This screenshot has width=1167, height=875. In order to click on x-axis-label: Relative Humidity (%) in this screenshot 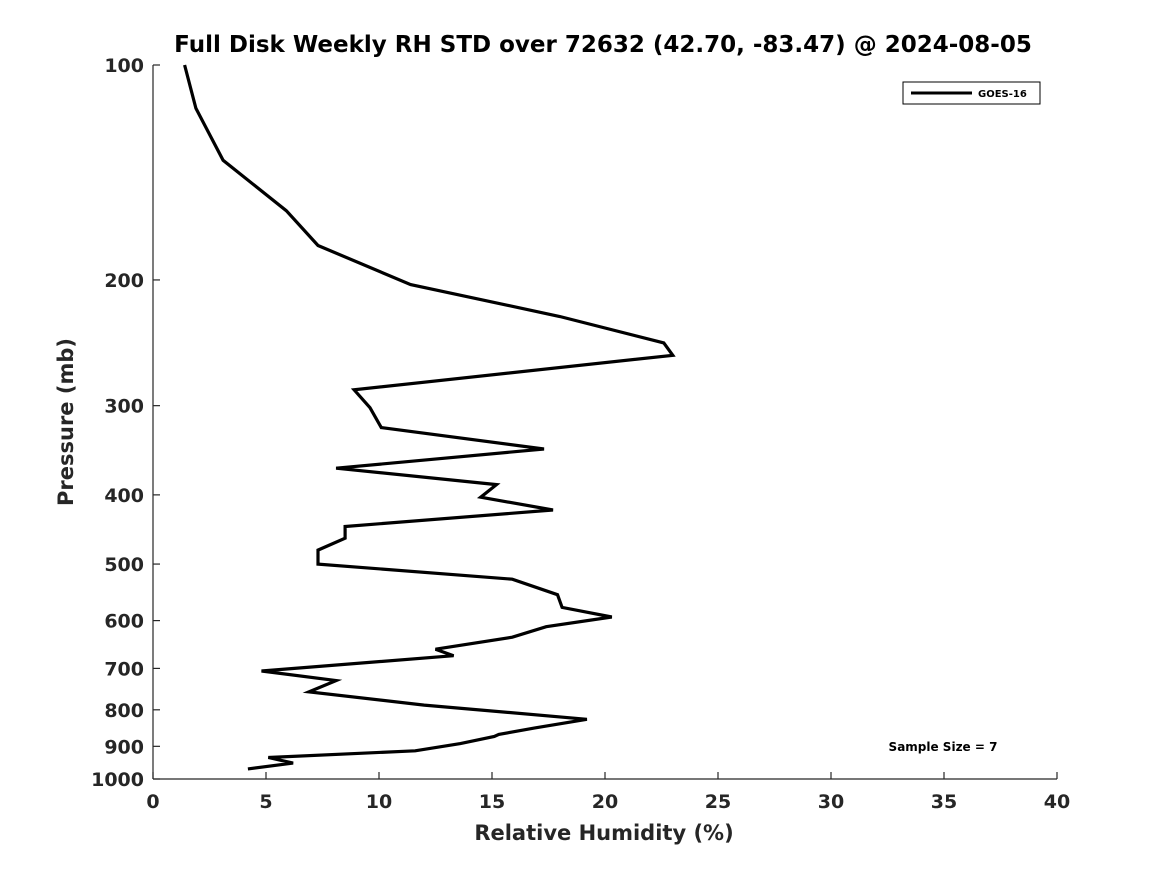, I will do `click(603, 833)`.